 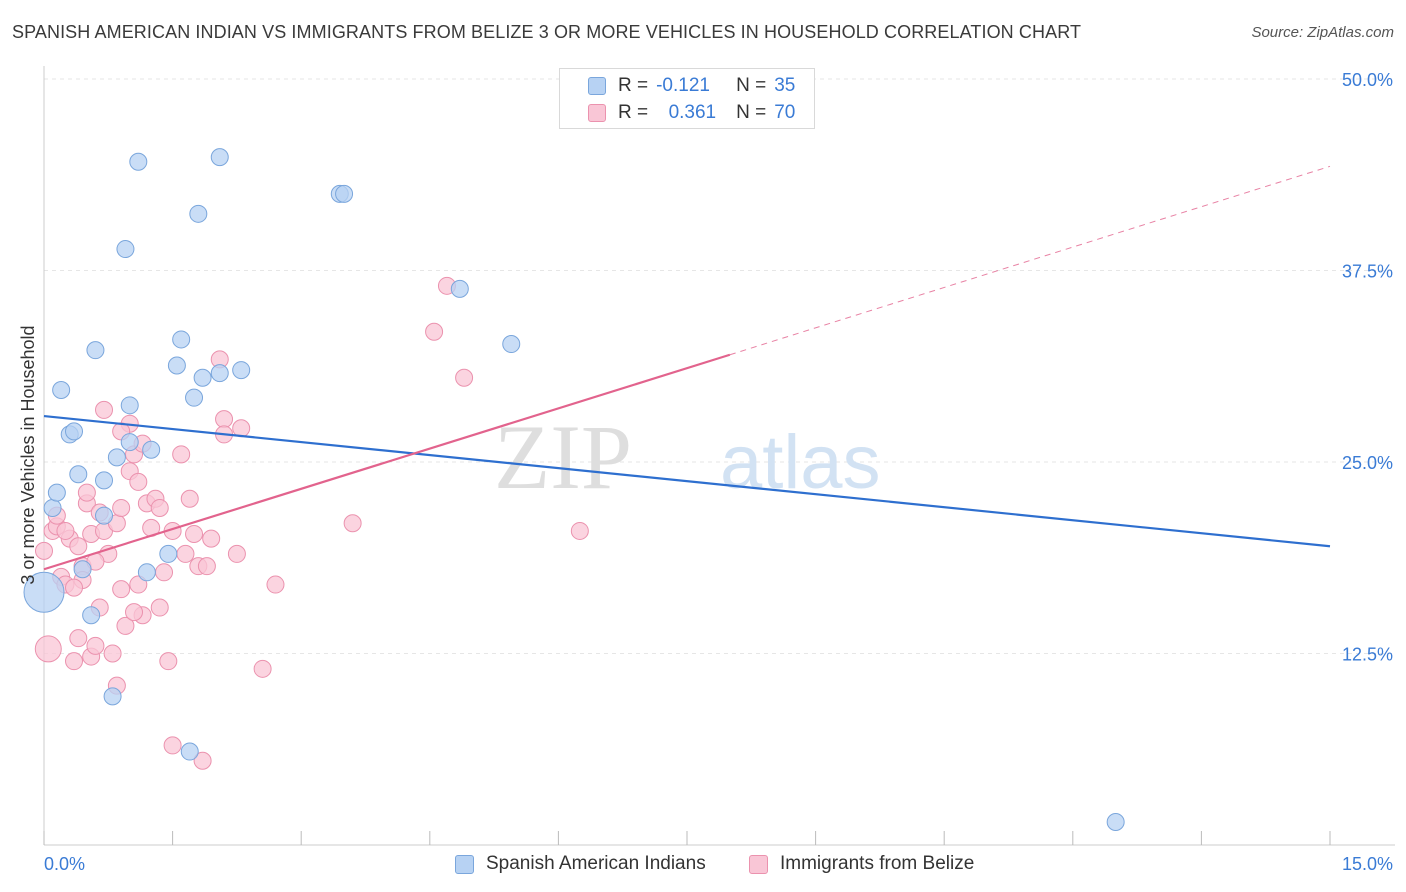 I want to click on bottom-legend-pink: Immigrants from Belize, so click(x=861, y=864).